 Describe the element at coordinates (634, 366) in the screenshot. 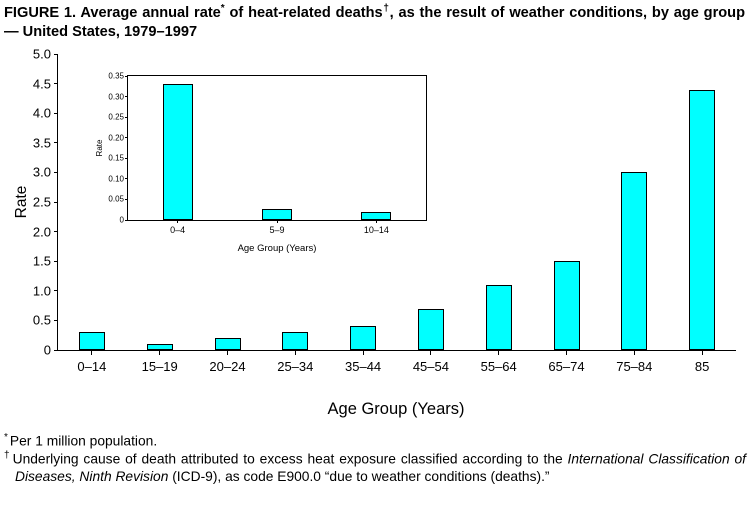

I see `x-tick-label: 75–84` at that location.